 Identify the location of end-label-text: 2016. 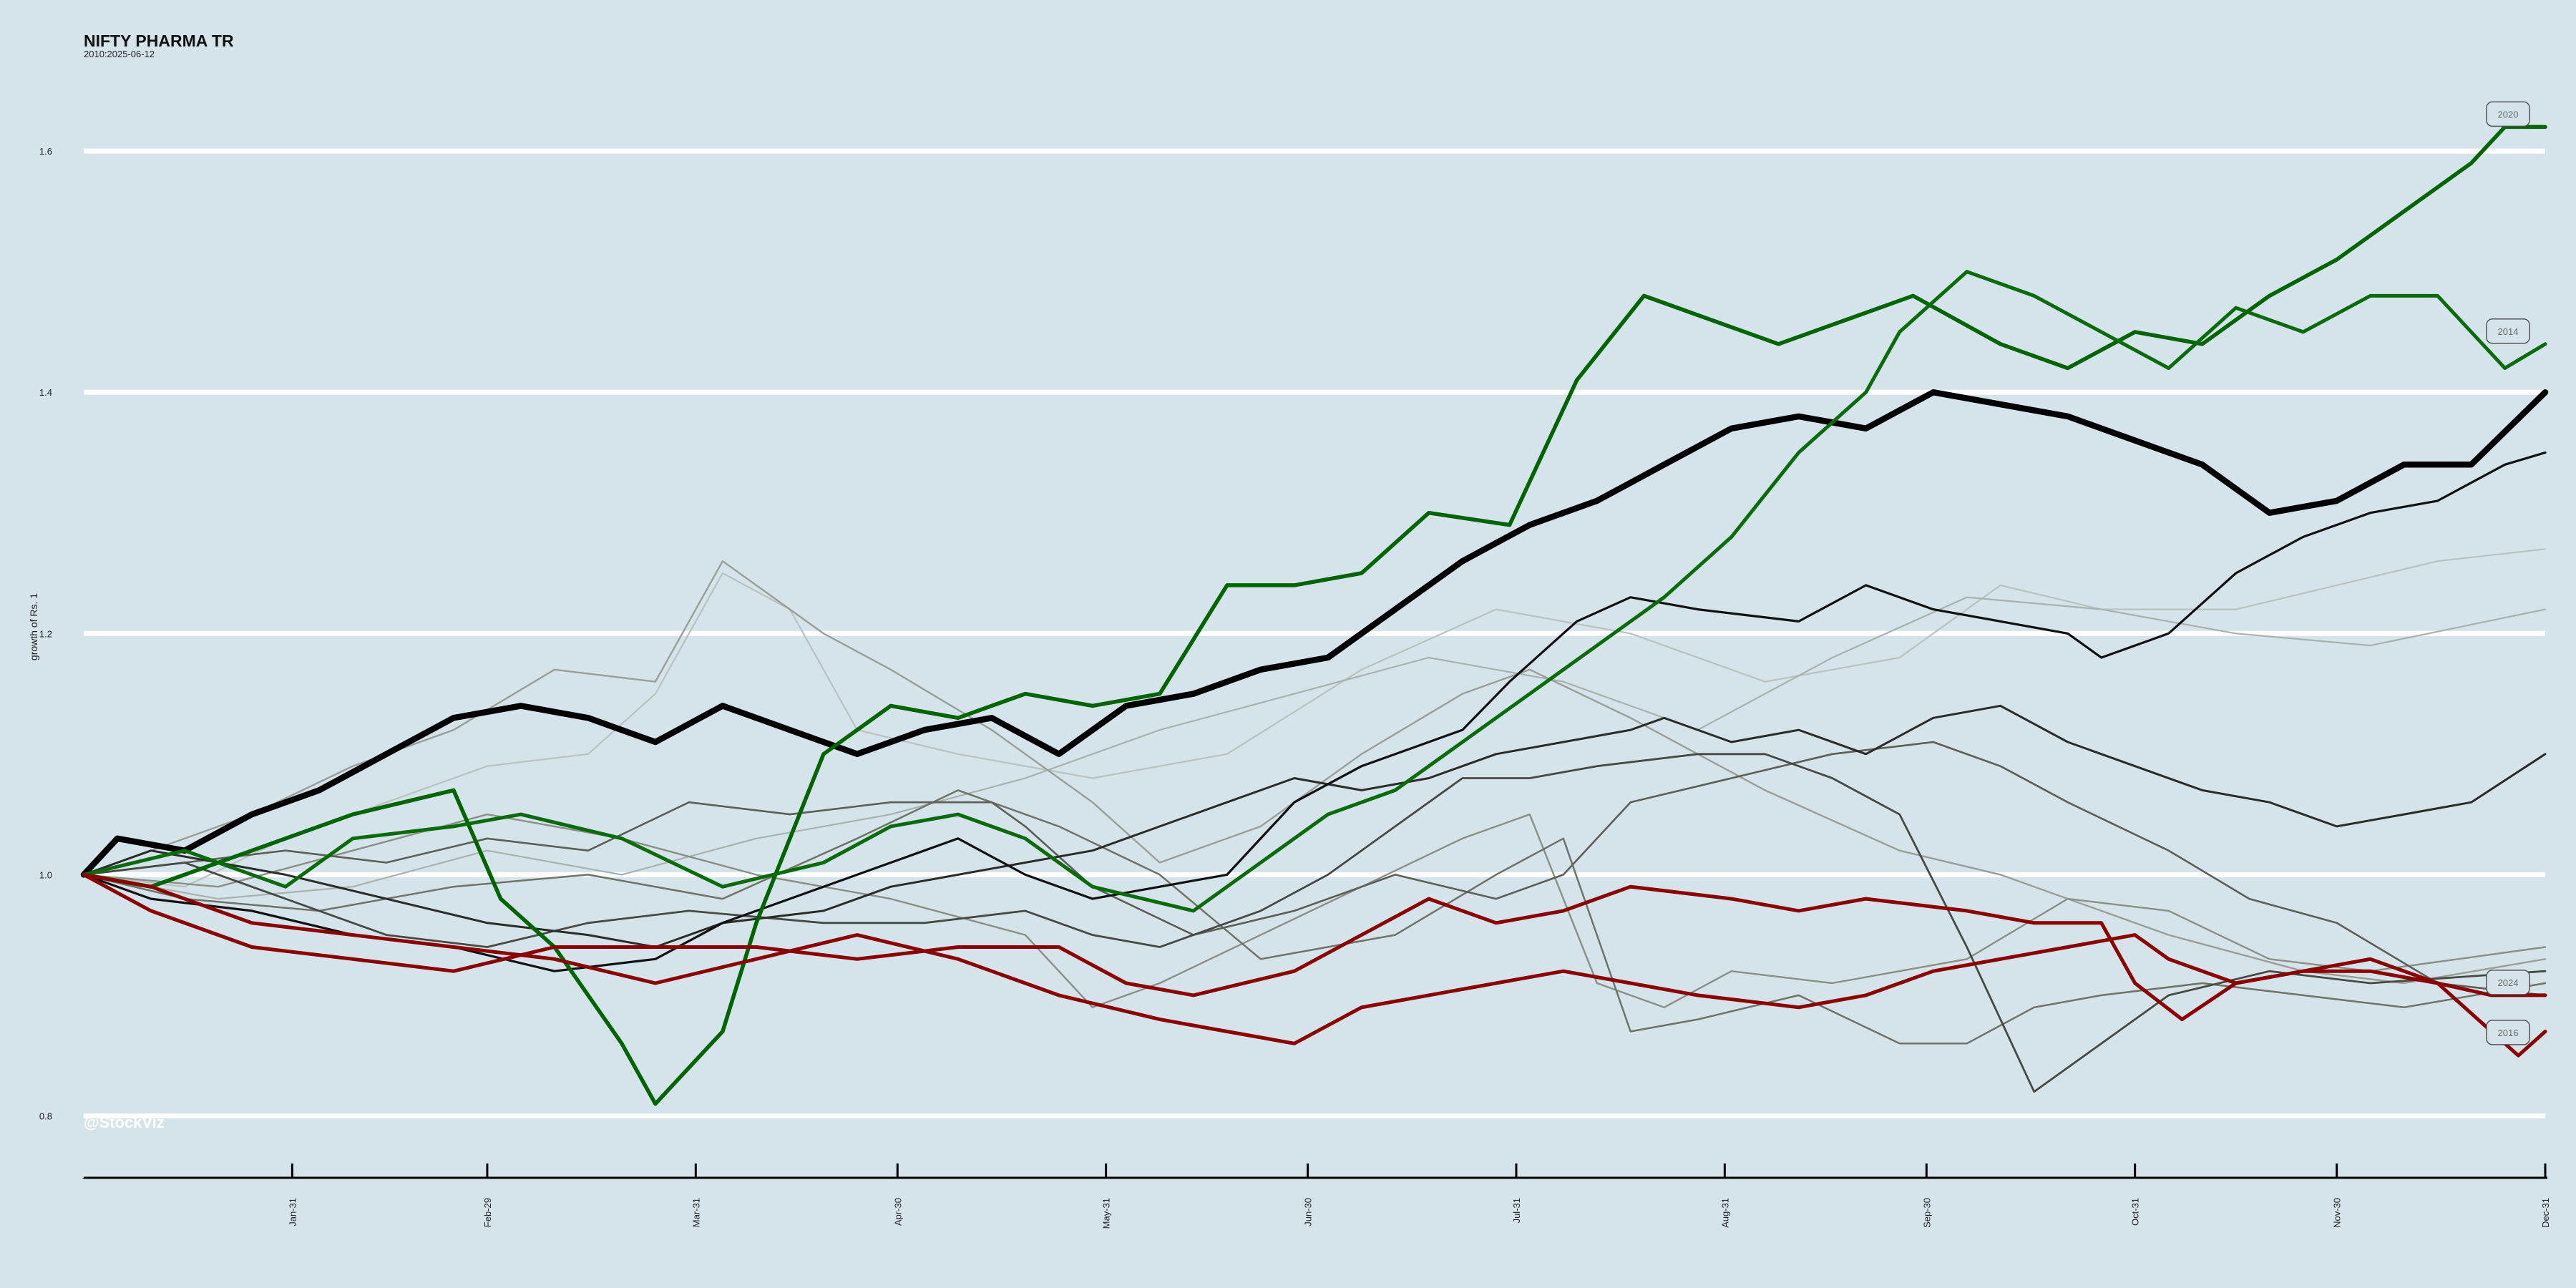
(2508, 1033).